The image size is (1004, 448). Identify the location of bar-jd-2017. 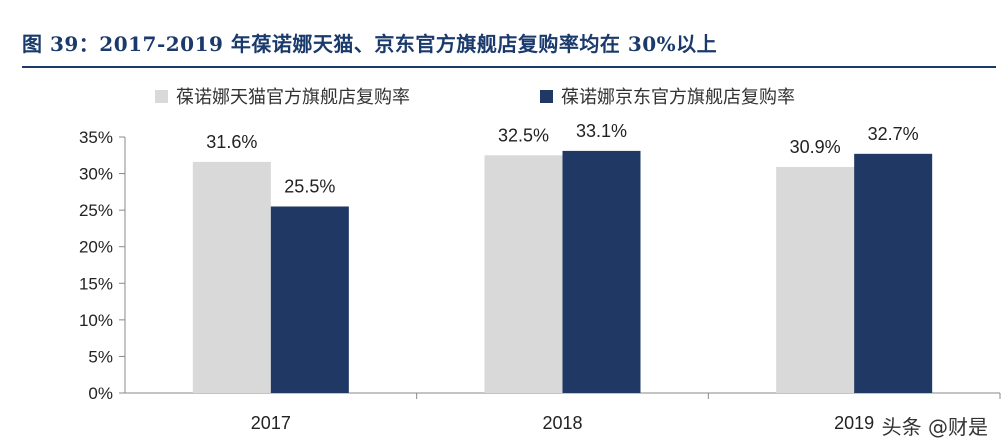
(309, 299).